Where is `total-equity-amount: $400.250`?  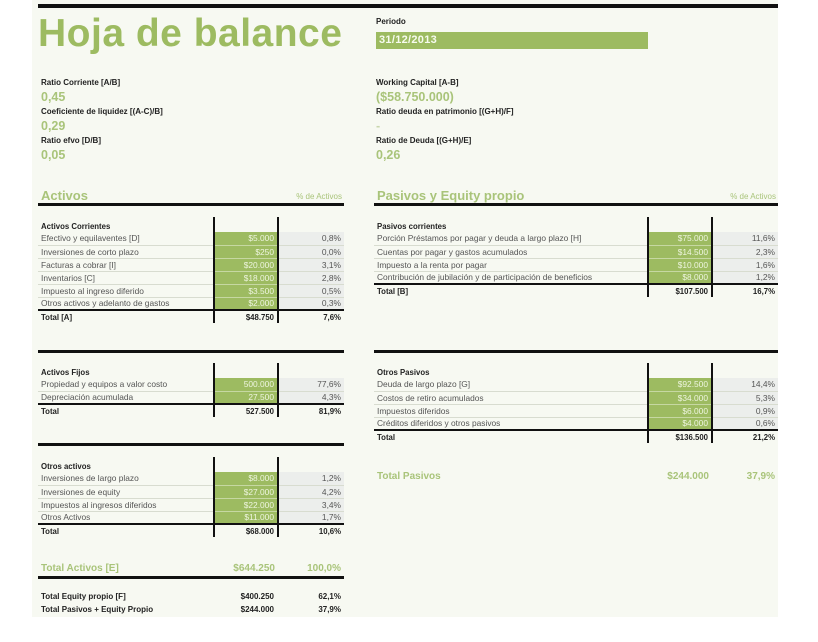
total-equity-amount: $400.250 is located at coordinates (257, 596).